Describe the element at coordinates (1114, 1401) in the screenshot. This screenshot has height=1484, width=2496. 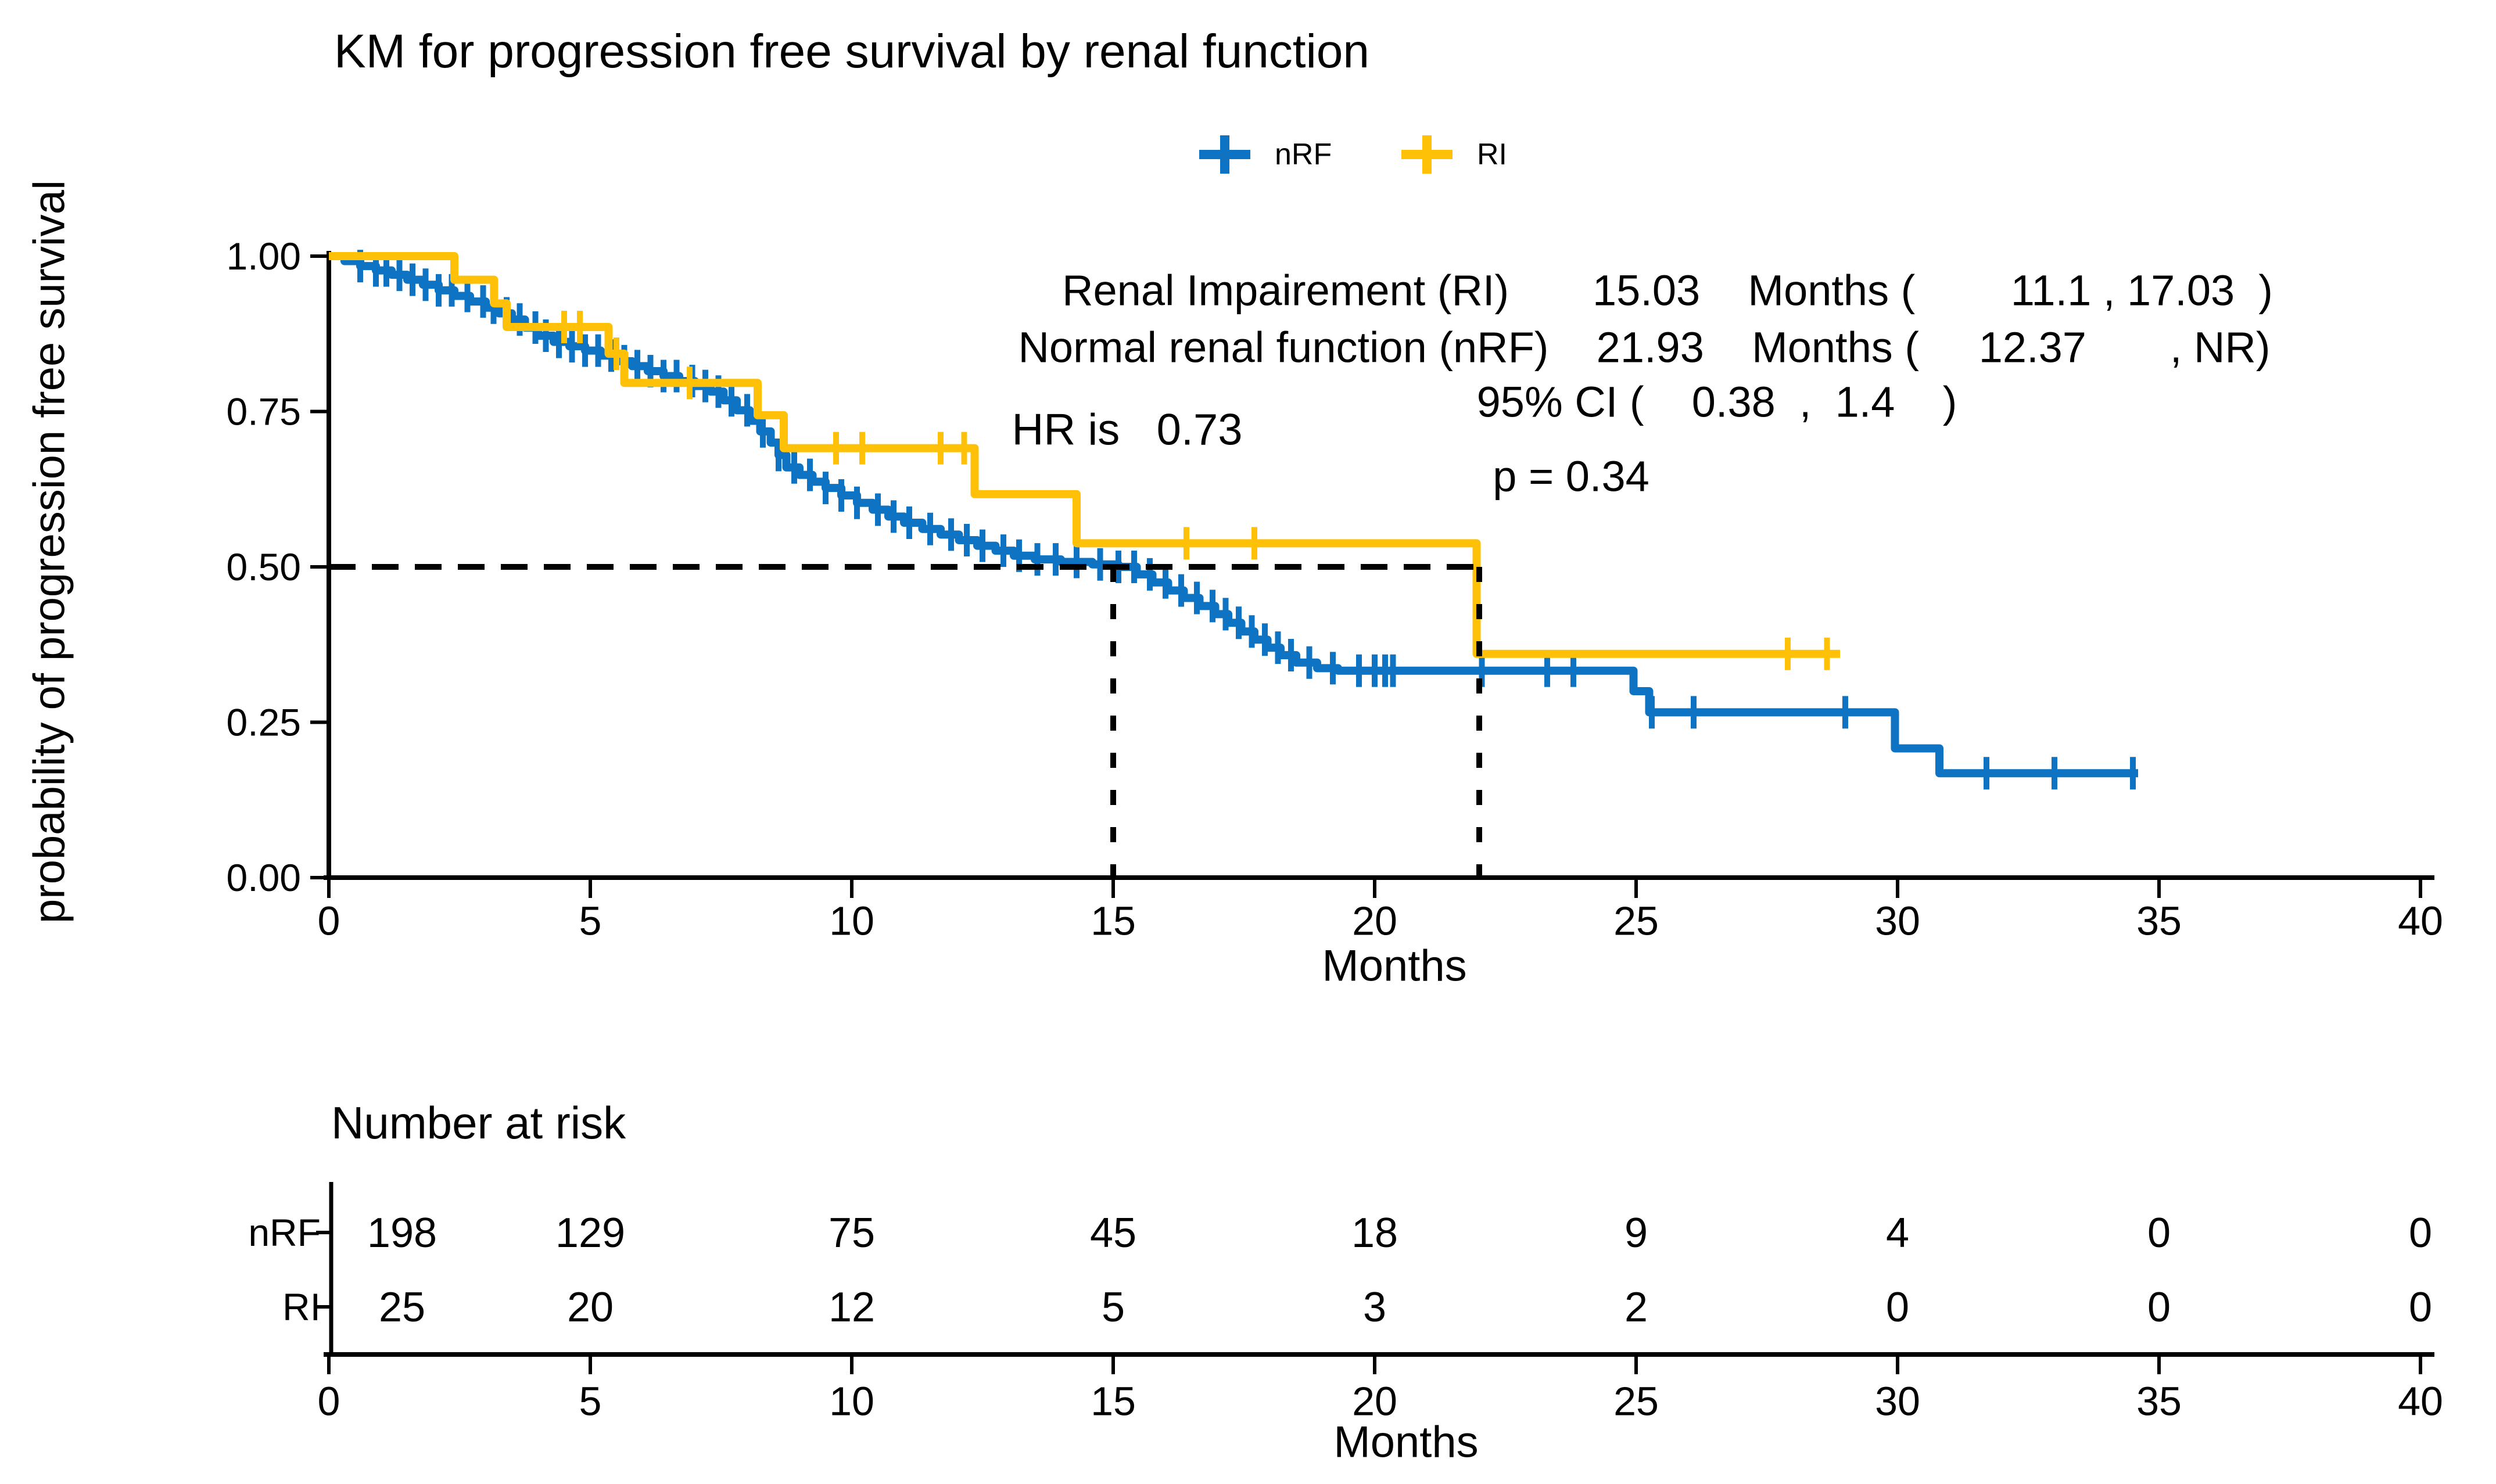
I see `risk-x-tick-label: 15` at that location.